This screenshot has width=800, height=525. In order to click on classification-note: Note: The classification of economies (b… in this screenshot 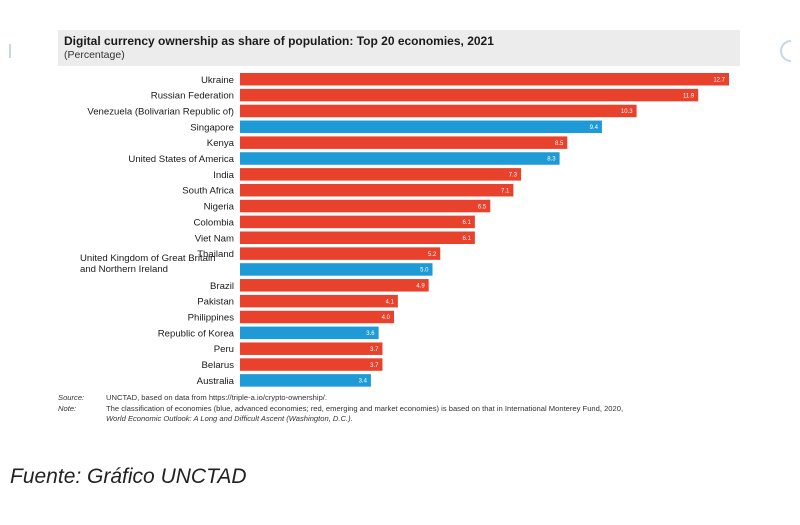, I will do `click(408, 409)`.